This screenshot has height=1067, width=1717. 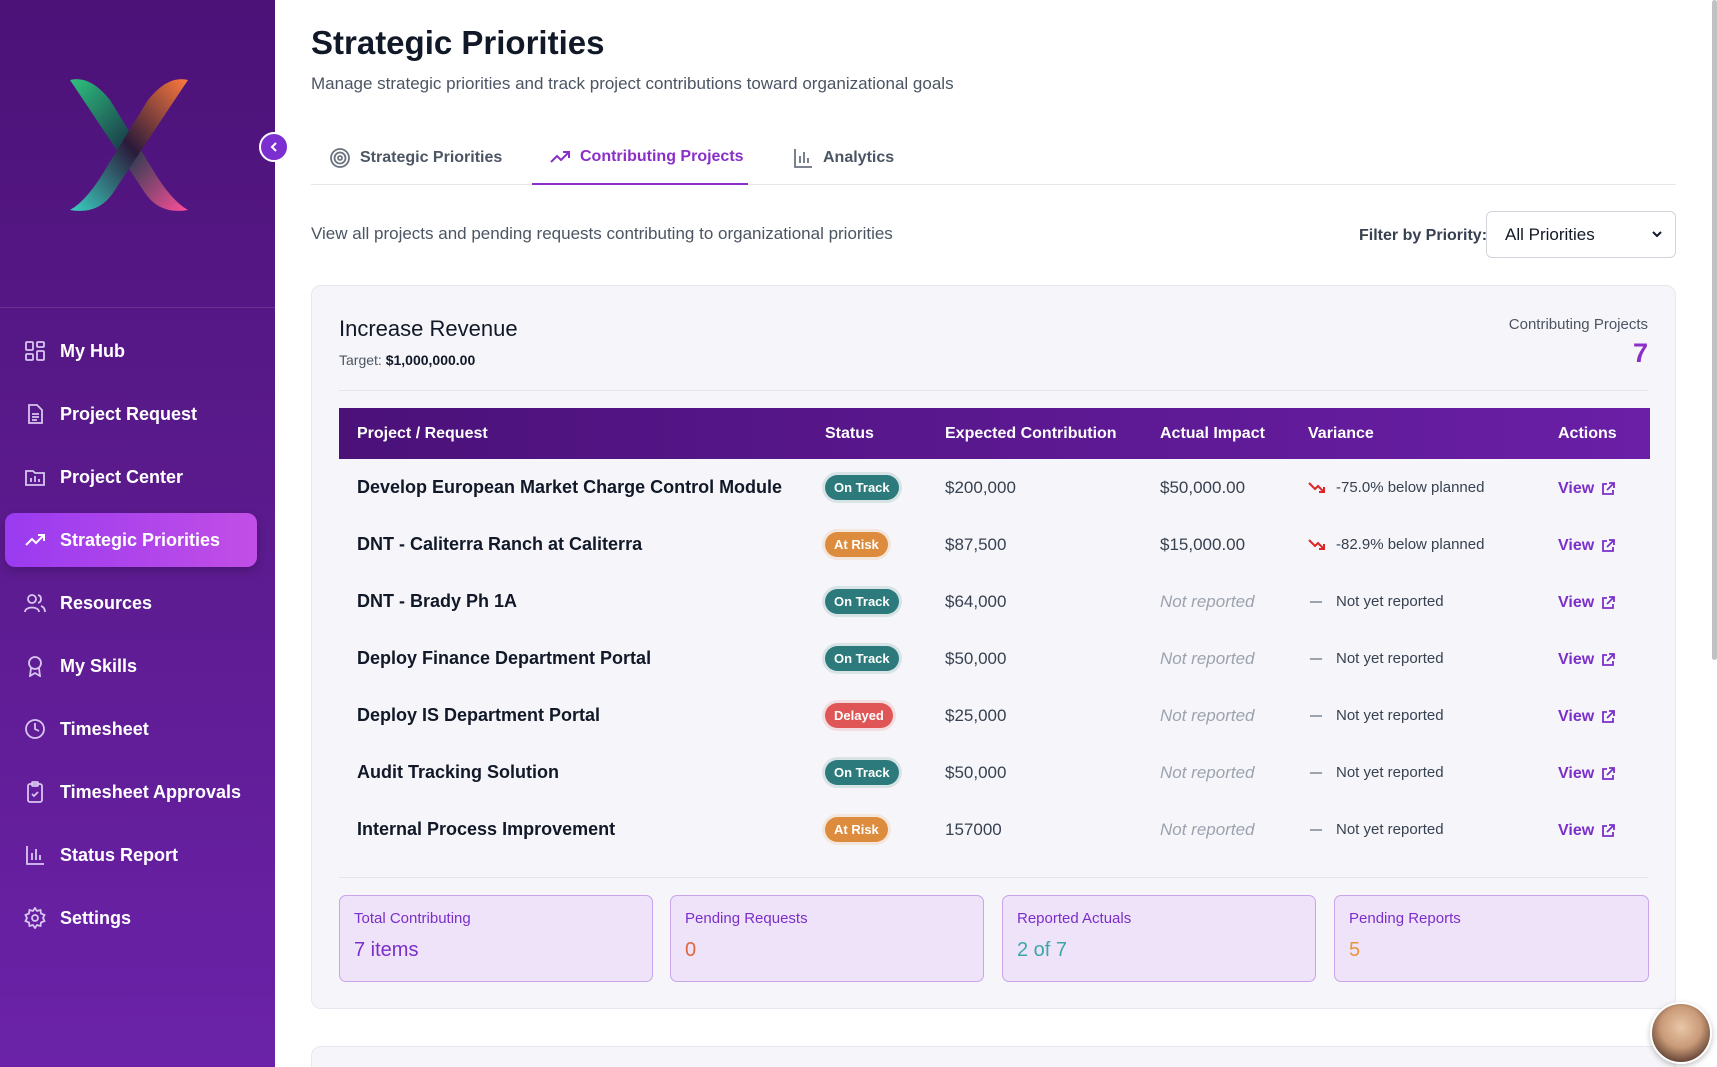 What do you see at coordinates (35, 729) in the screenshot?
I see `clock-icon` at bounding box center [35, 729].